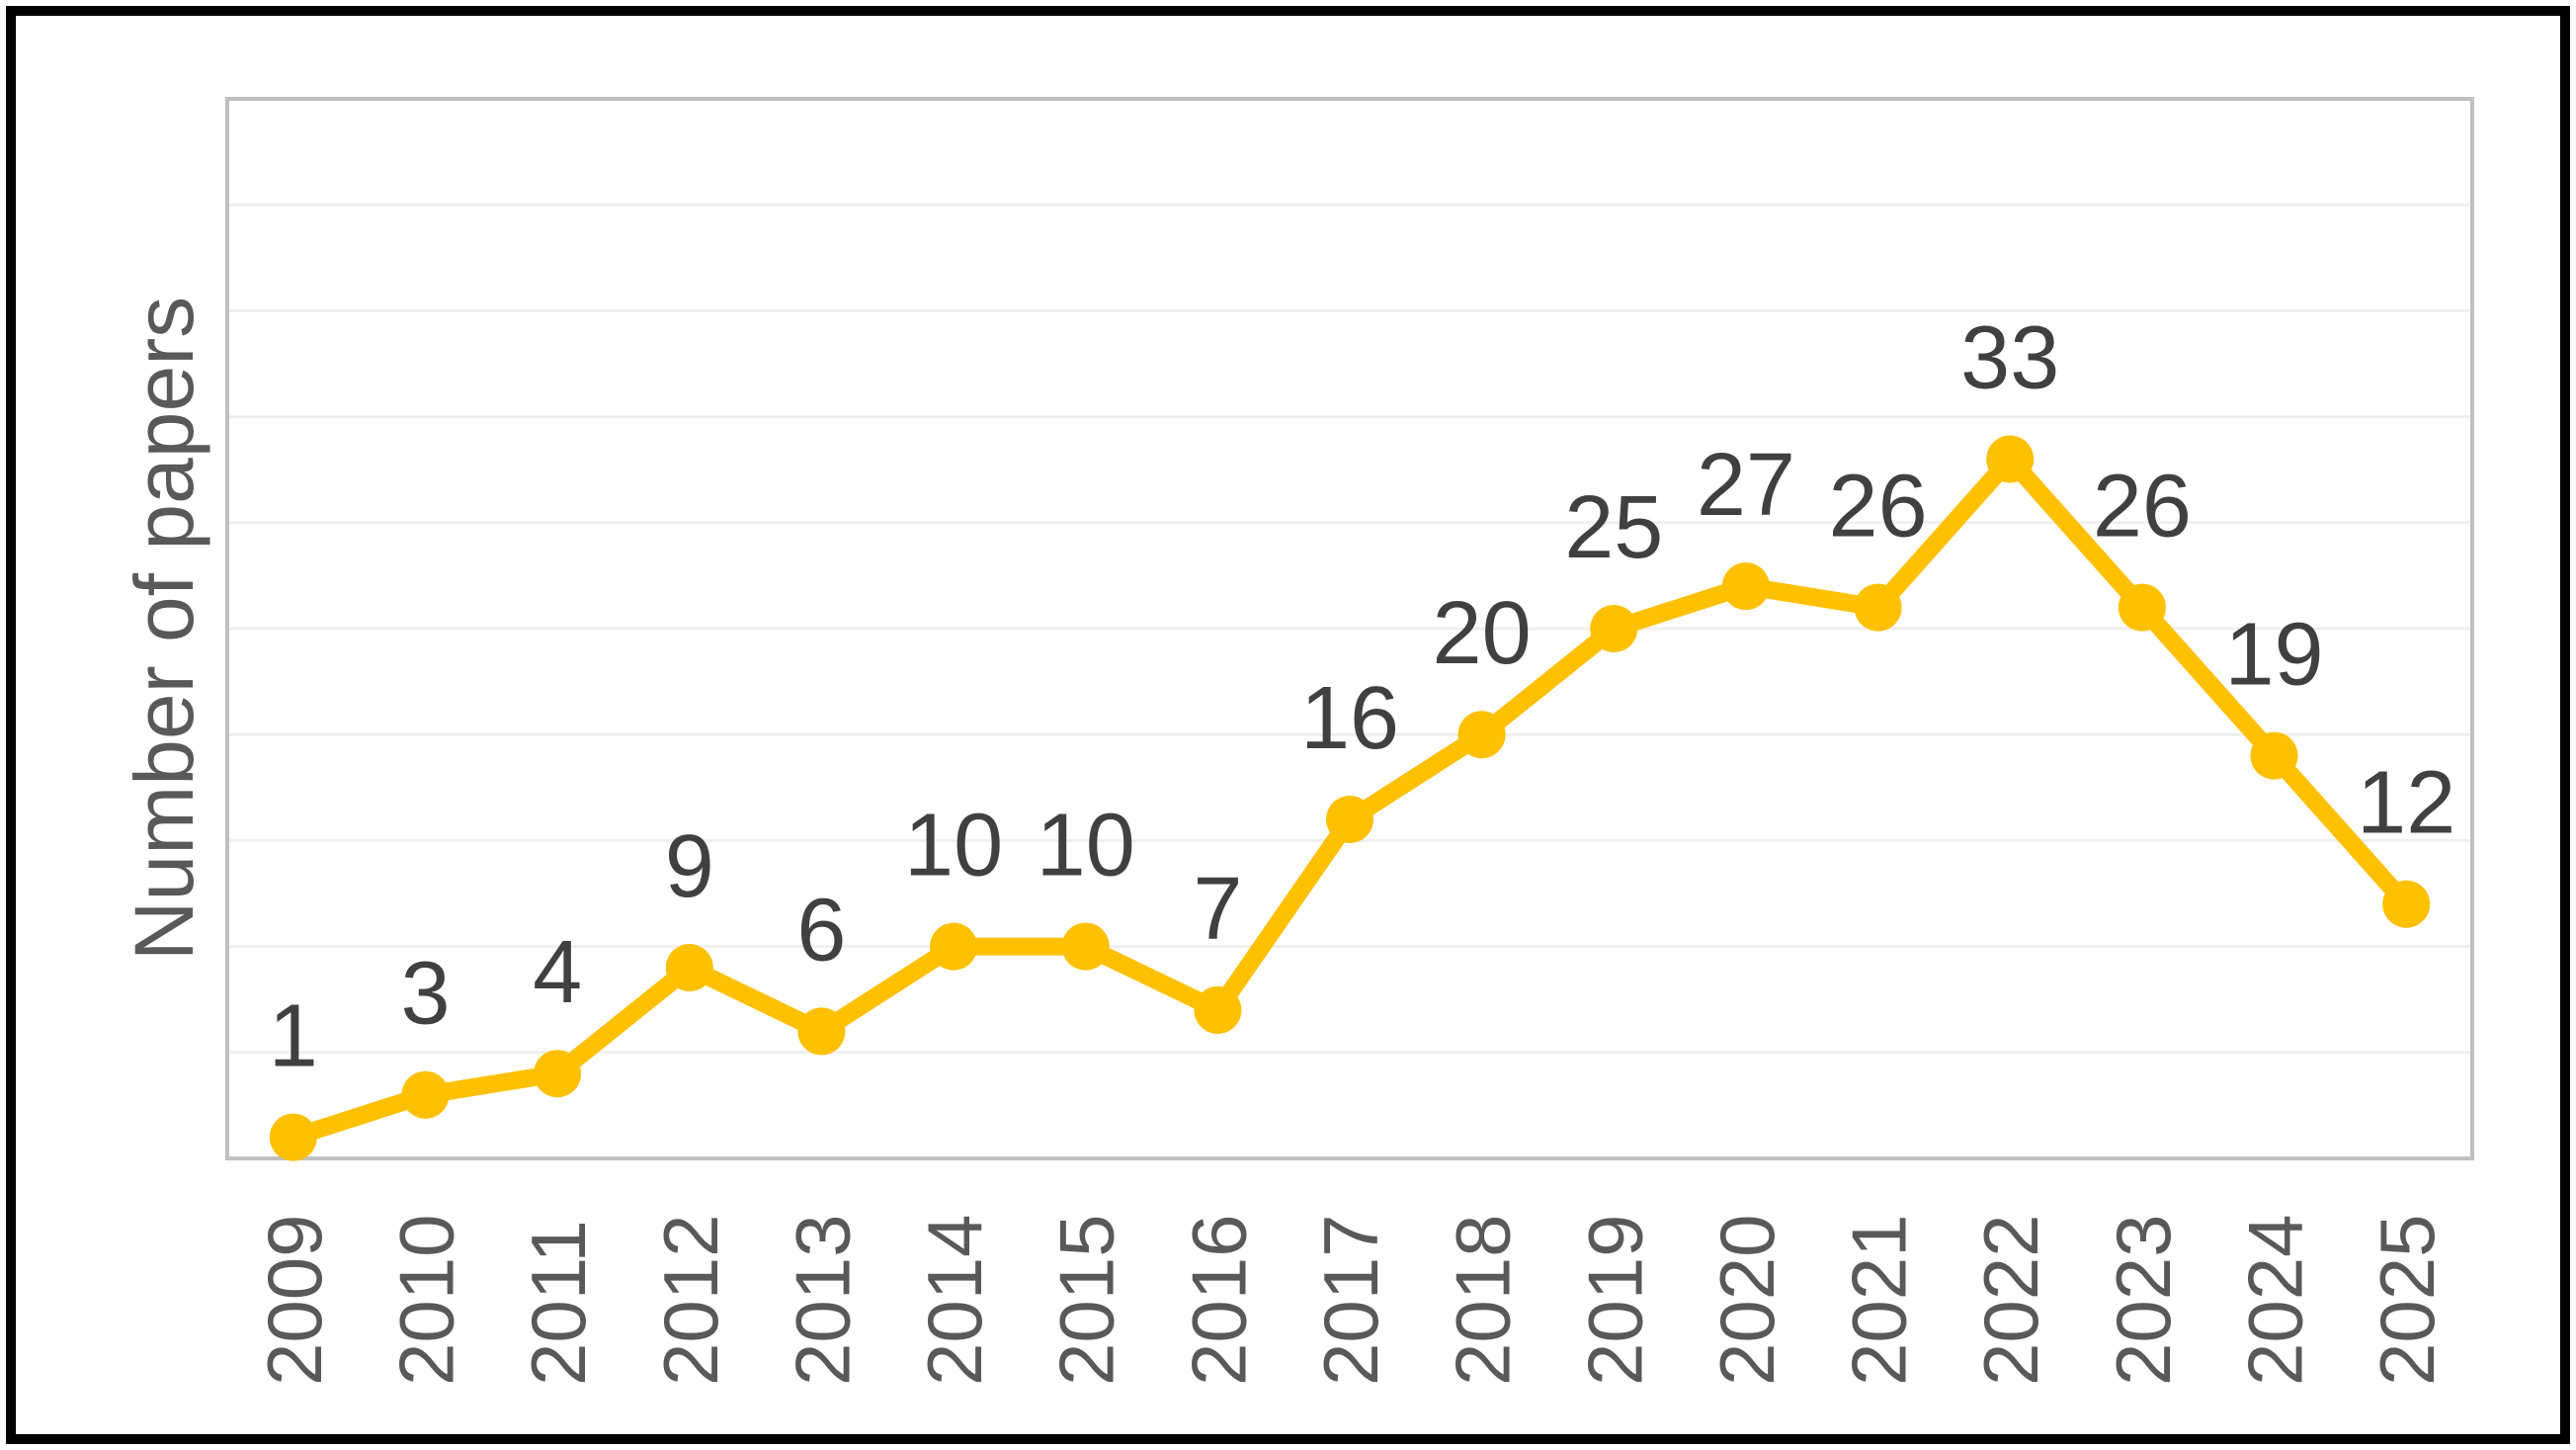 The width and height of the screenshot is (2576, 1450). What do you see at coordinates (1746, 1300) in the screenshot?
I see `x-axis-label: 2020` at bounding box center [1746, 1300].